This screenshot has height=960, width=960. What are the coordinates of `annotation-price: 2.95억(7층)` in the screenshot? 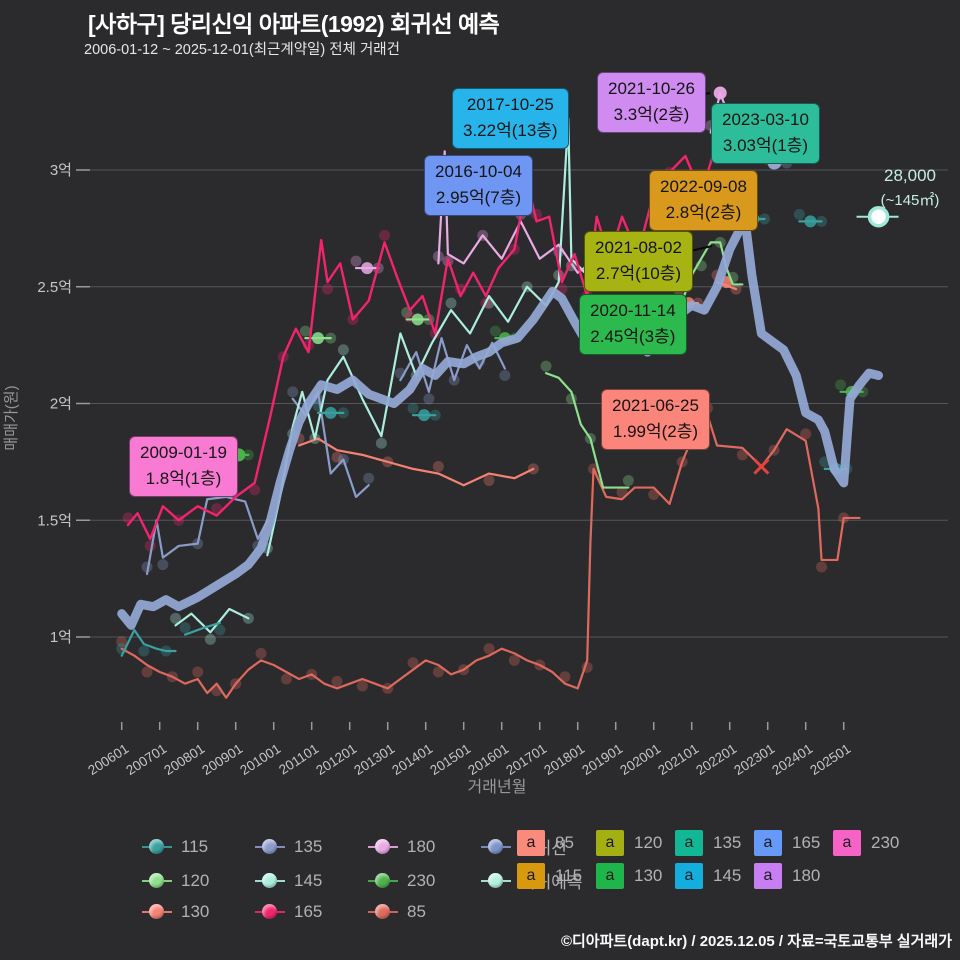 It's located at (478, 197).